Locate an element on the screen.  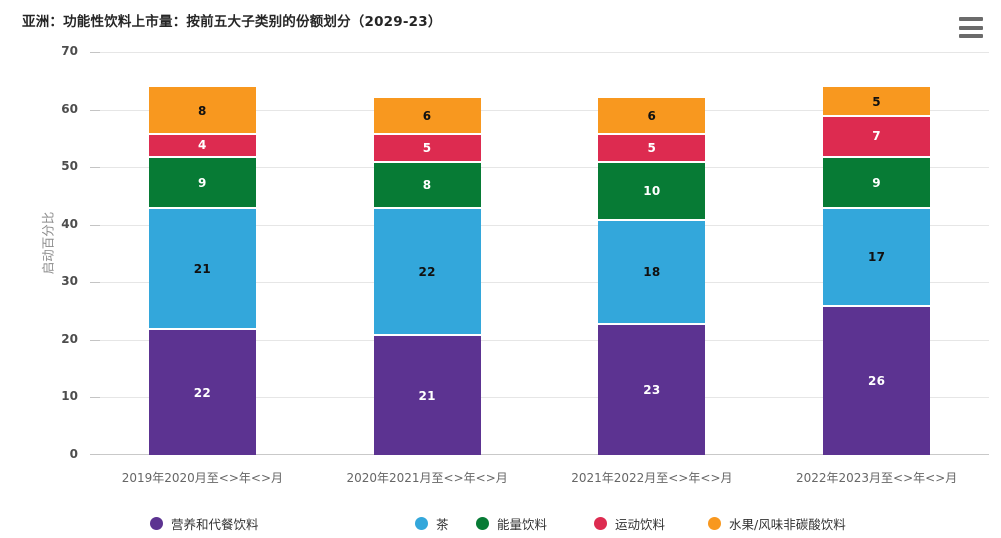
x-axis-label: 2019年2020月至<>年<>月 is located at coordinates (202, 478).